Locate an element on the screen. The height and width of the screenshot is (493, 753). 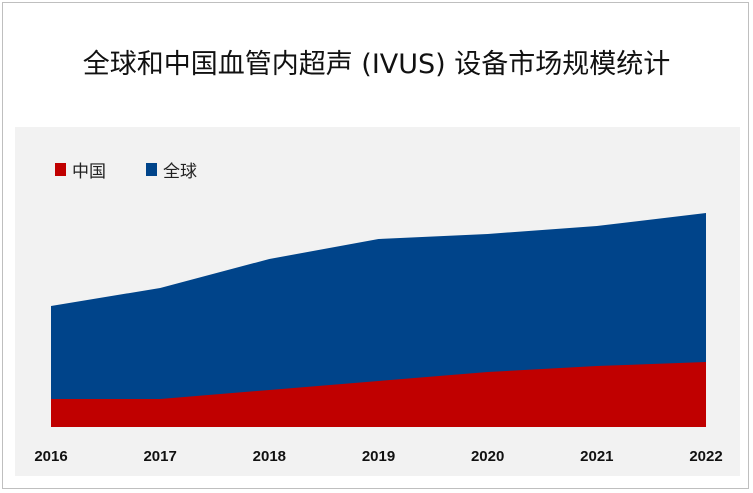
legend-swatch-china is located at coordinates (60, 169).